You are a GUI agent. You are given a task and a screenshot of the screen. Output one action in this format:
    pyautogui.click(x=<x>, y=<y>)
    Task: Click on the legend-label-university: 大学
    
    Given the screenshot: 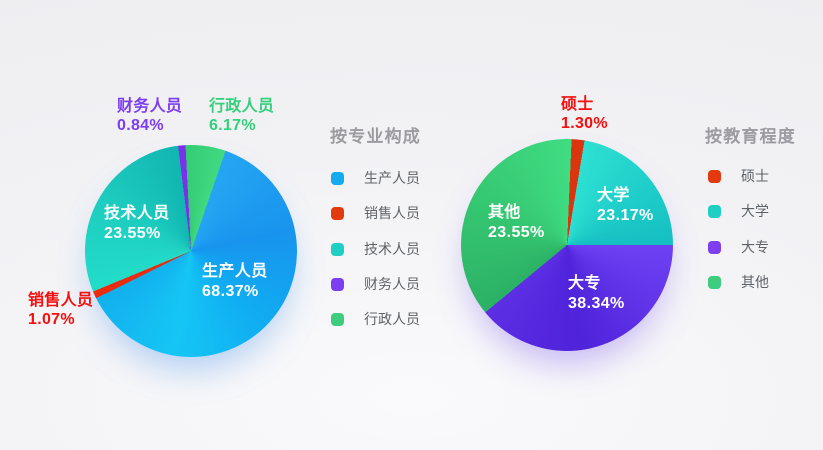 What is the action you would take?
    pyautogui.click(x=755, y=211)
    